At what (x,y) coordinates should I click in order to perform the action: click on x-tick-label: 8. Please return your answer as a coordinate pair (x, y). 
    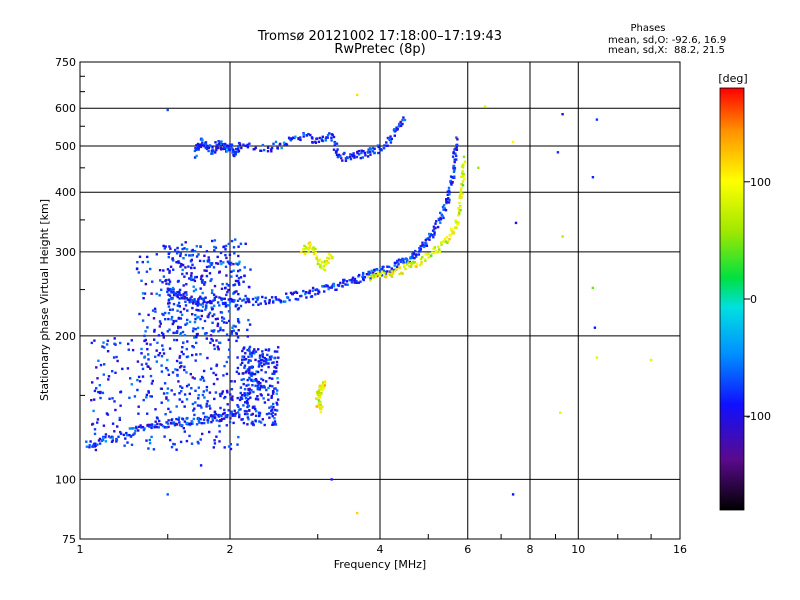
    Looking at the image, I should click on (530, 549).